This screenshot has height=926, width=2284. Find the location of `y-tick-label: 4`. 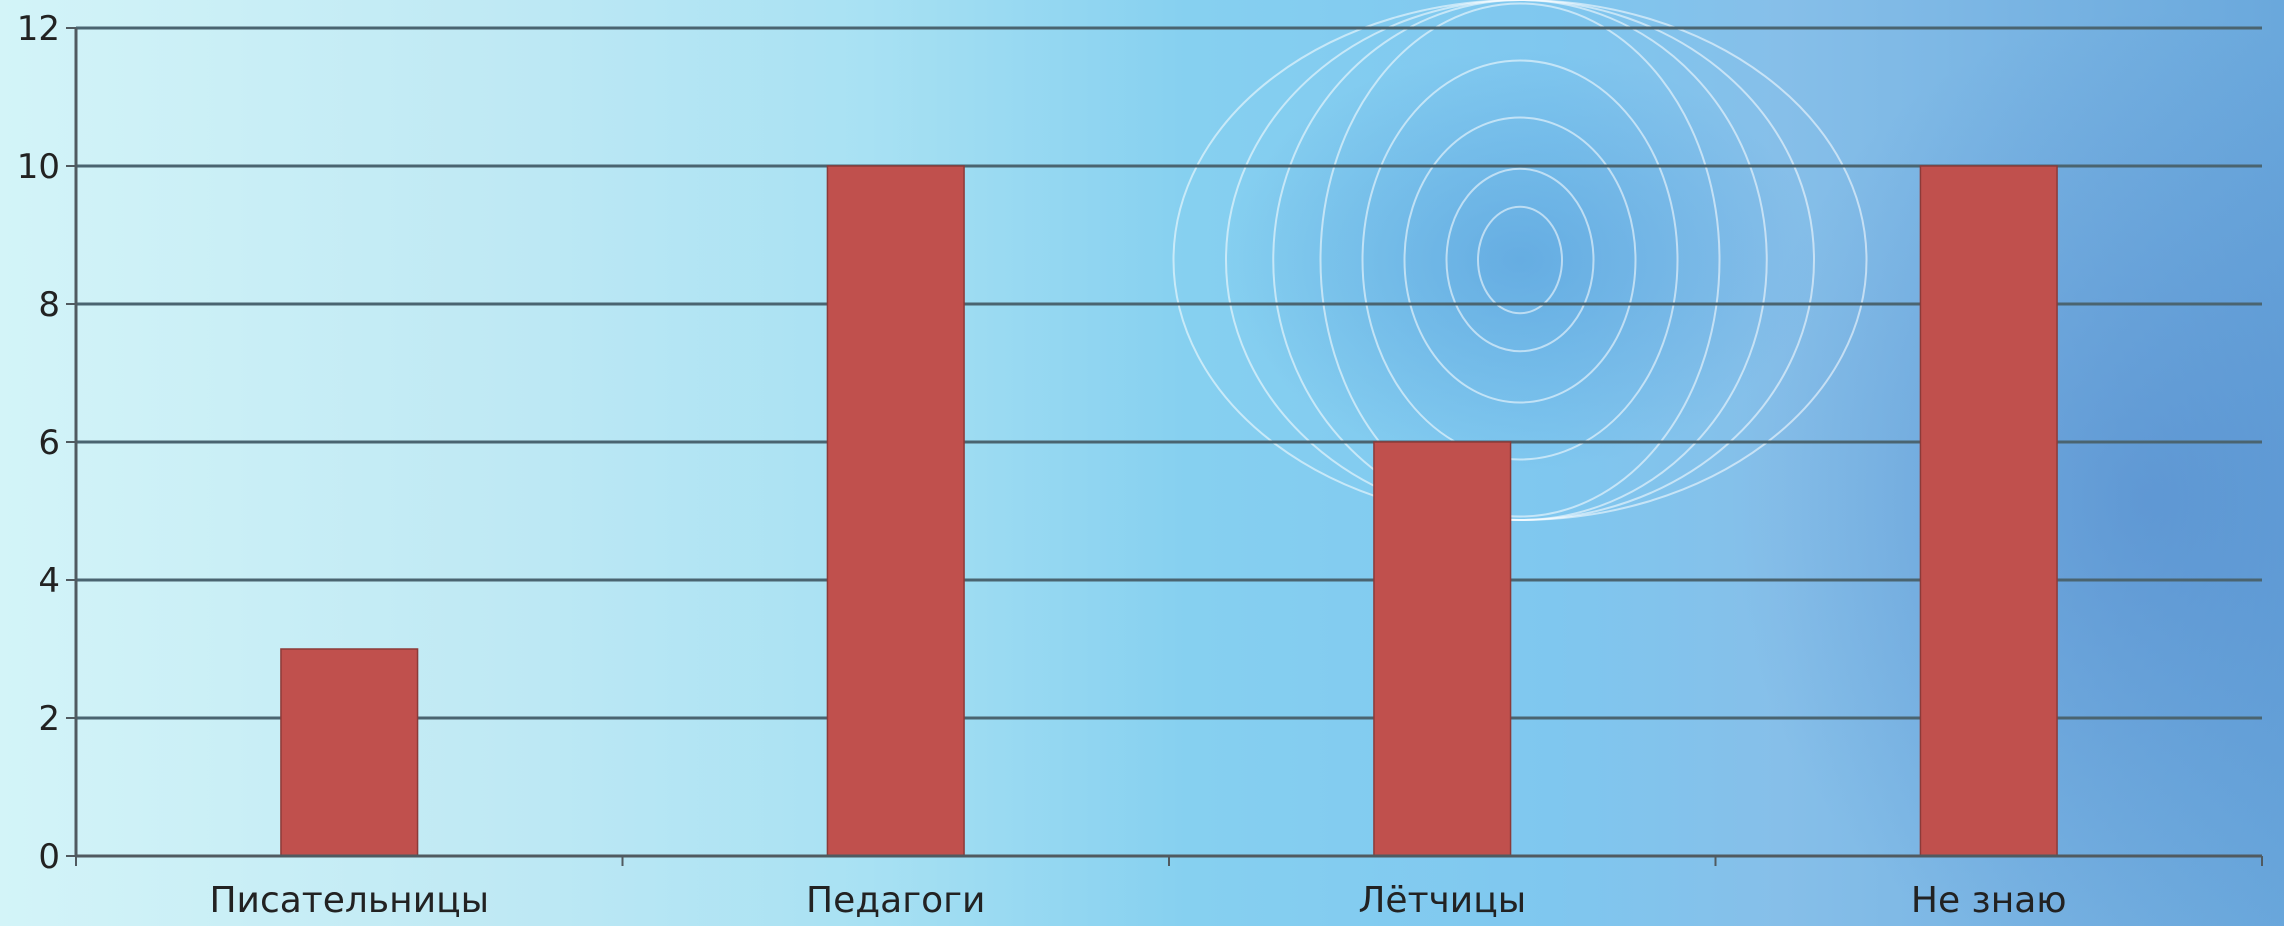

y-tick-label: 4 is located at coordinates (49, 581).